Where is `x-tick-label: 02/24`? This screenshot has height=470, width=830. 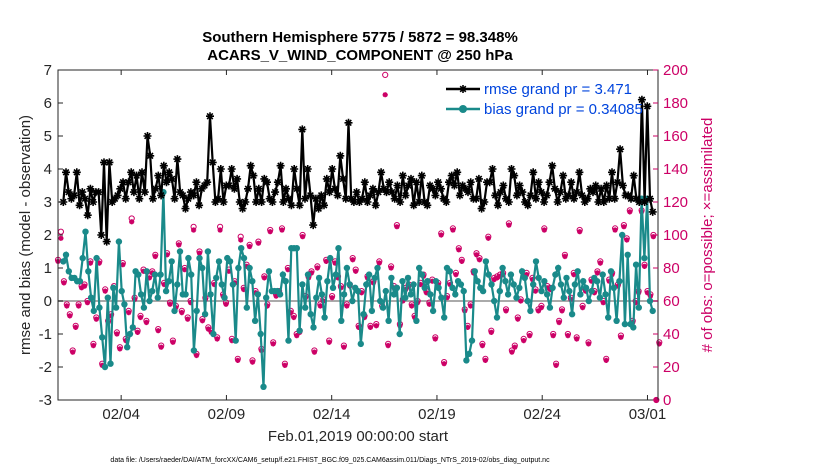
x-tick-label: 02/24 is located at coordinates (542, 414).